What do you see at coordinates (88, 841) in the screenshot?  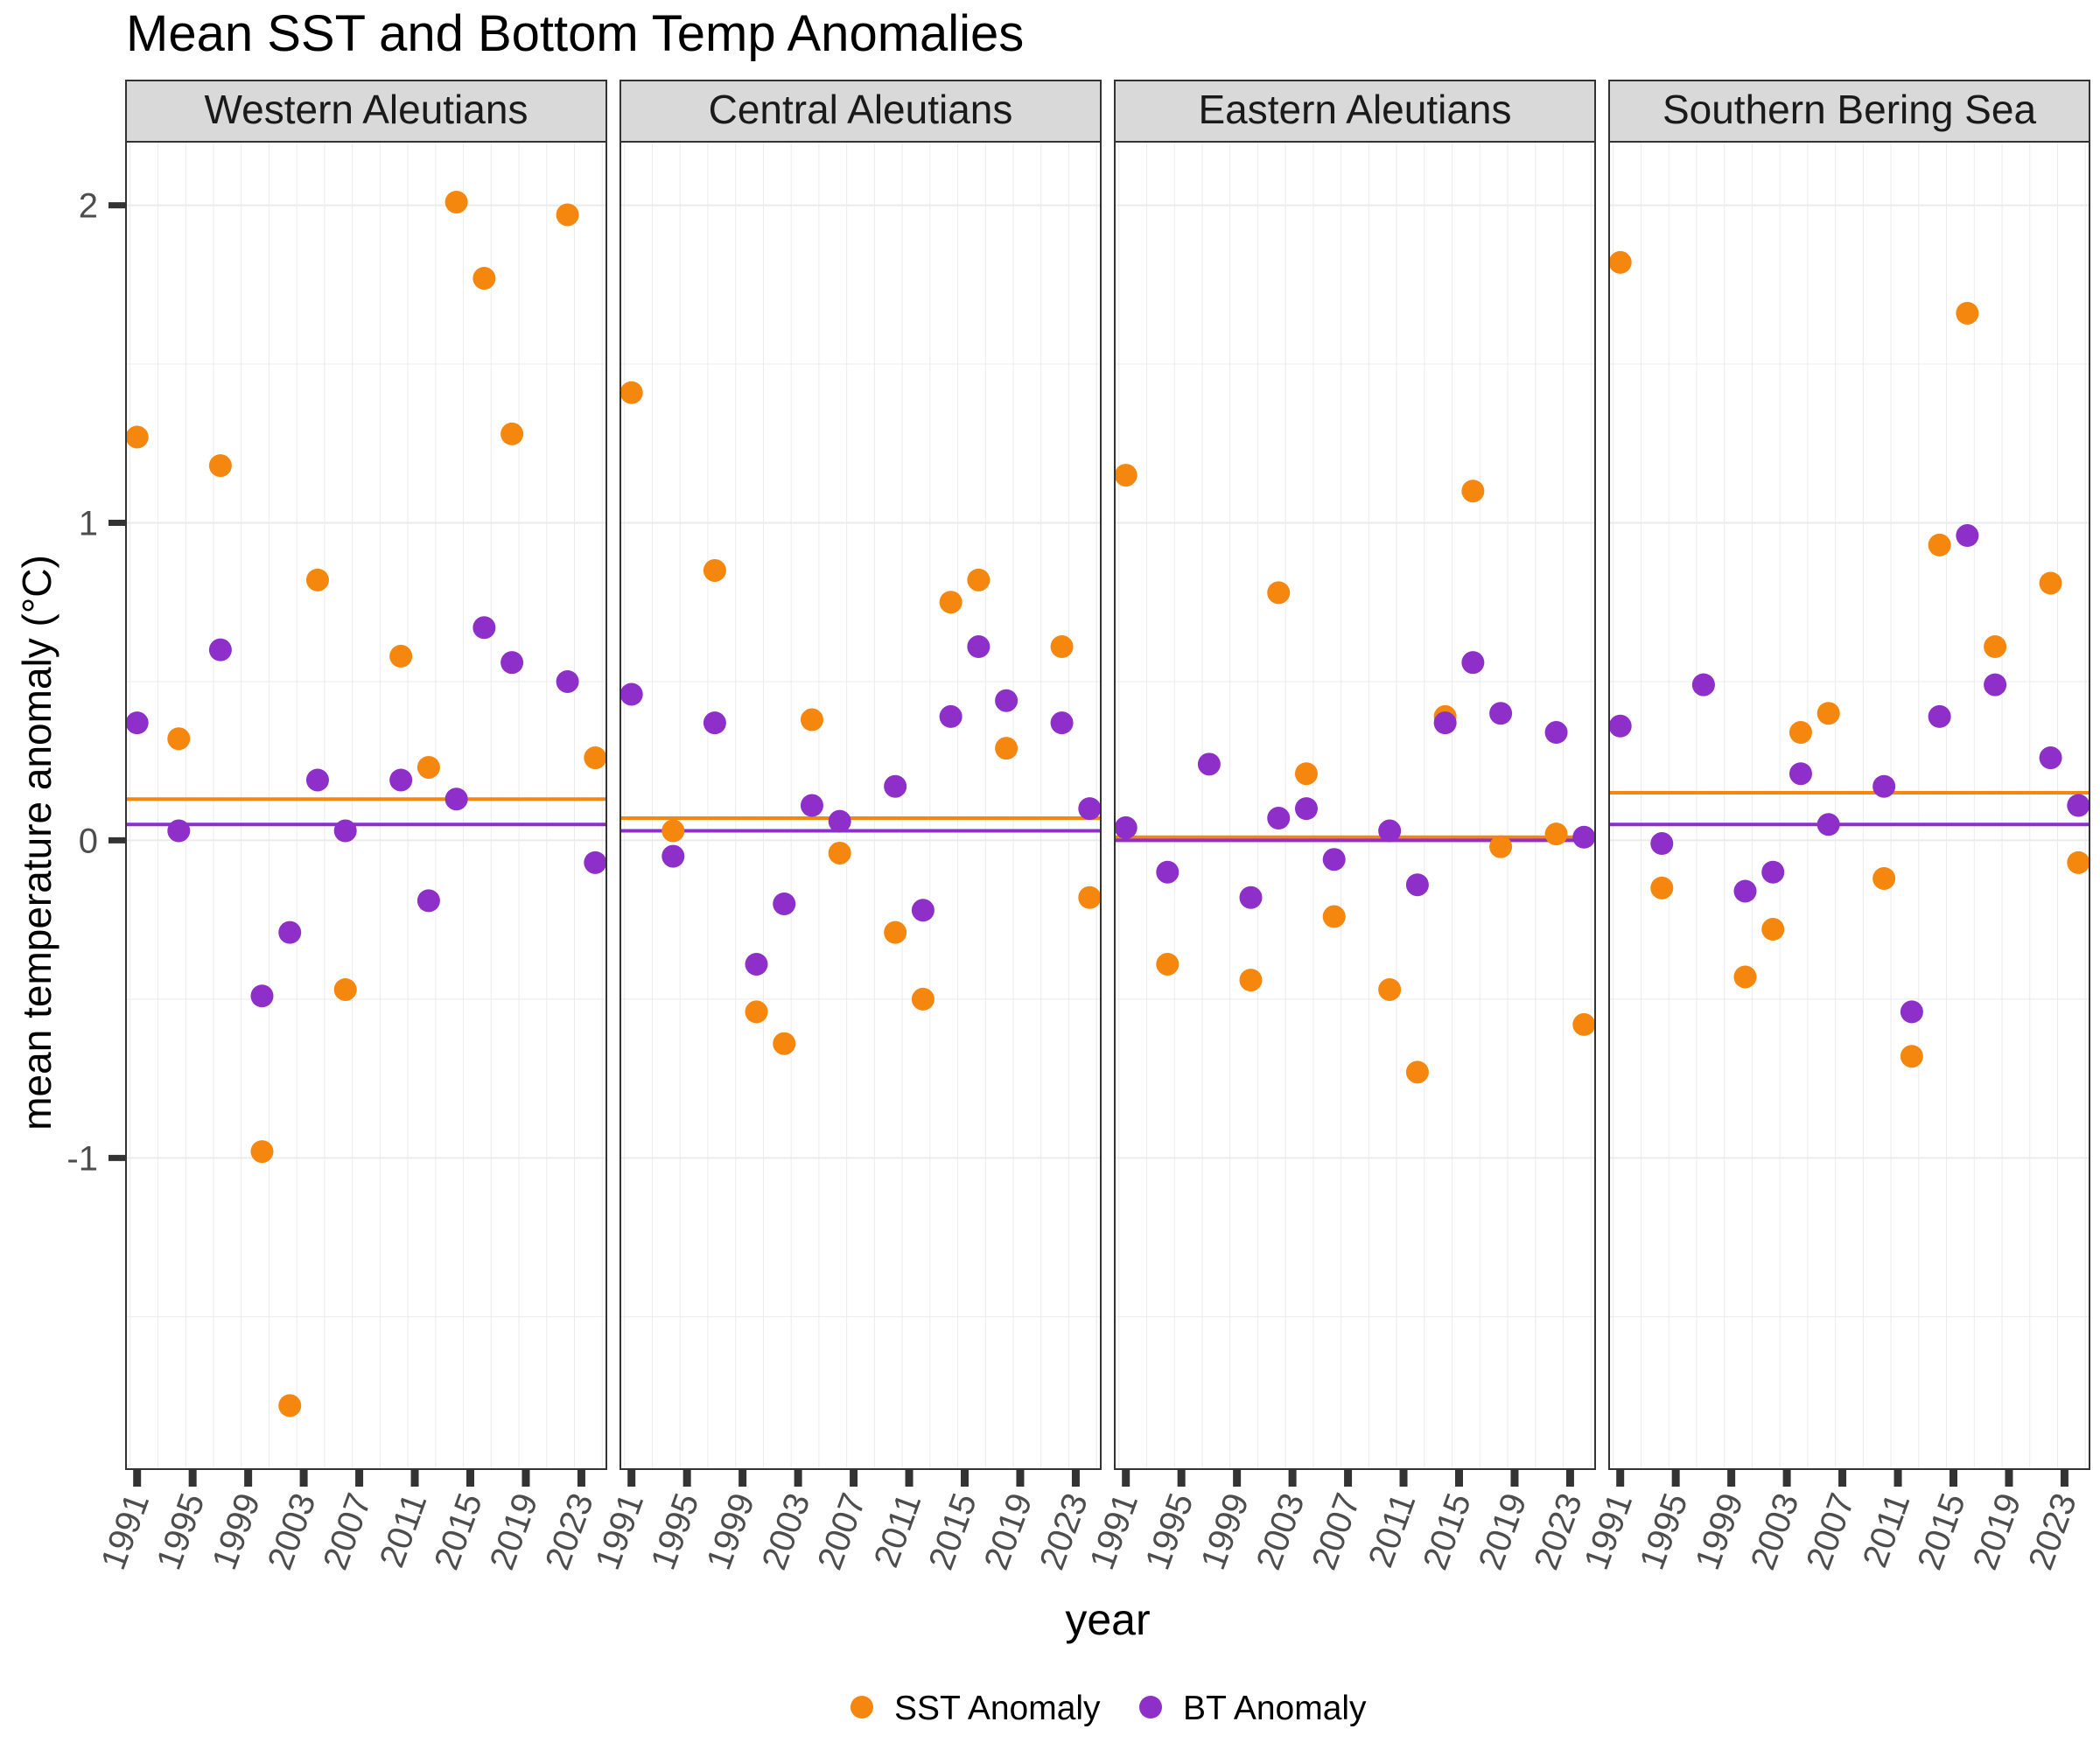 I see `y-tick-label: 0` at bounding box center [88, 841].